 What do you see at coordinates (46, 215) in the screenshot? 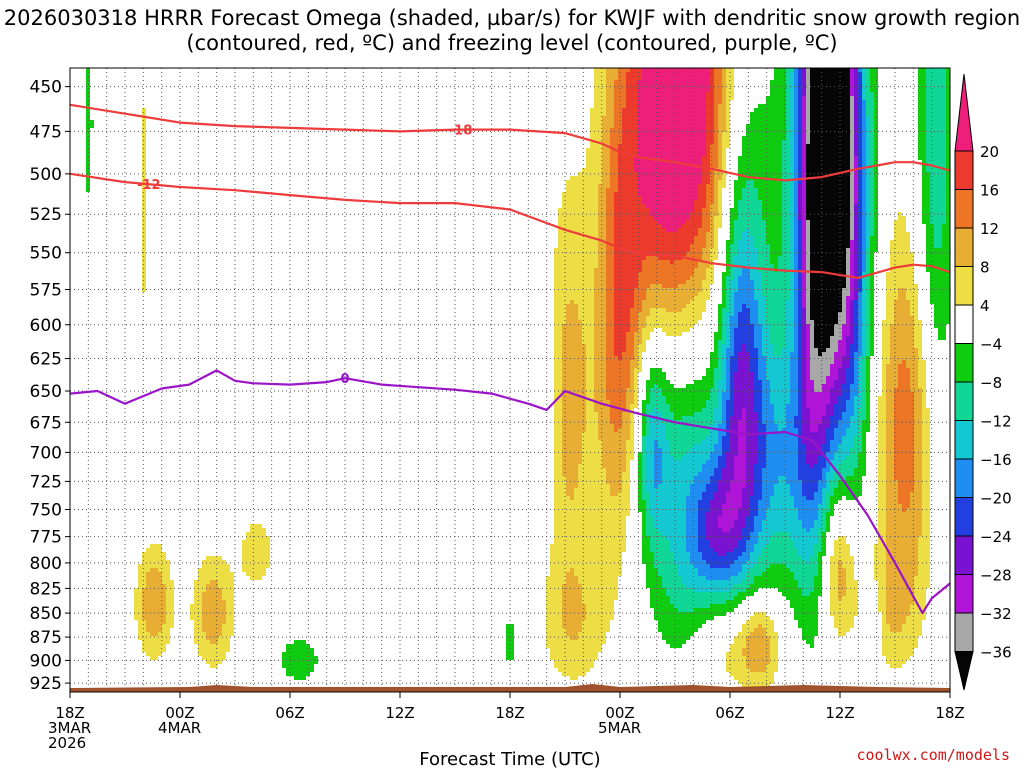
I see `y-tick-label: 525` at bounding box center [46, 215].